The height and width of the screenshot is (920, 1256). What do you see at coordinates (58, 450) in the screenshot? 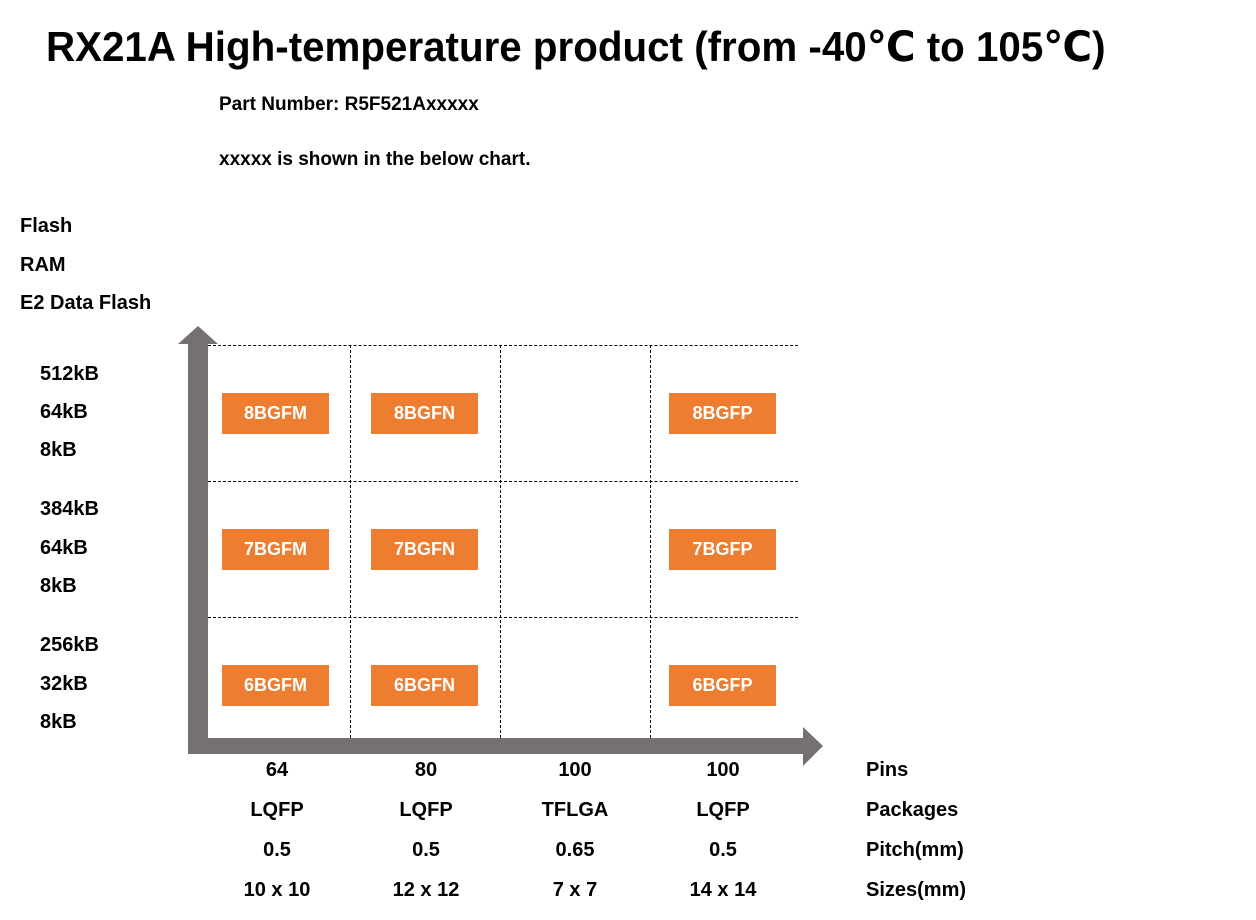
I see `row0-e2: 8kB` at bounding box center [58, 450].